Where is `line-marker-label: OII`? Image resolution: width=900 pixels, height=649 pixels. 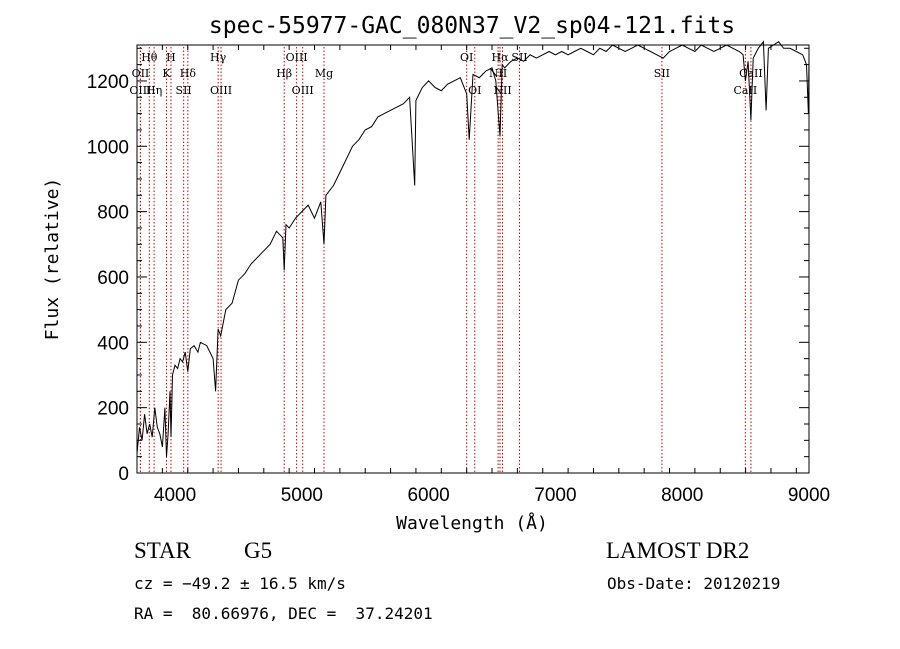 line-marker-label: OII is located at coordinates (141, 73).